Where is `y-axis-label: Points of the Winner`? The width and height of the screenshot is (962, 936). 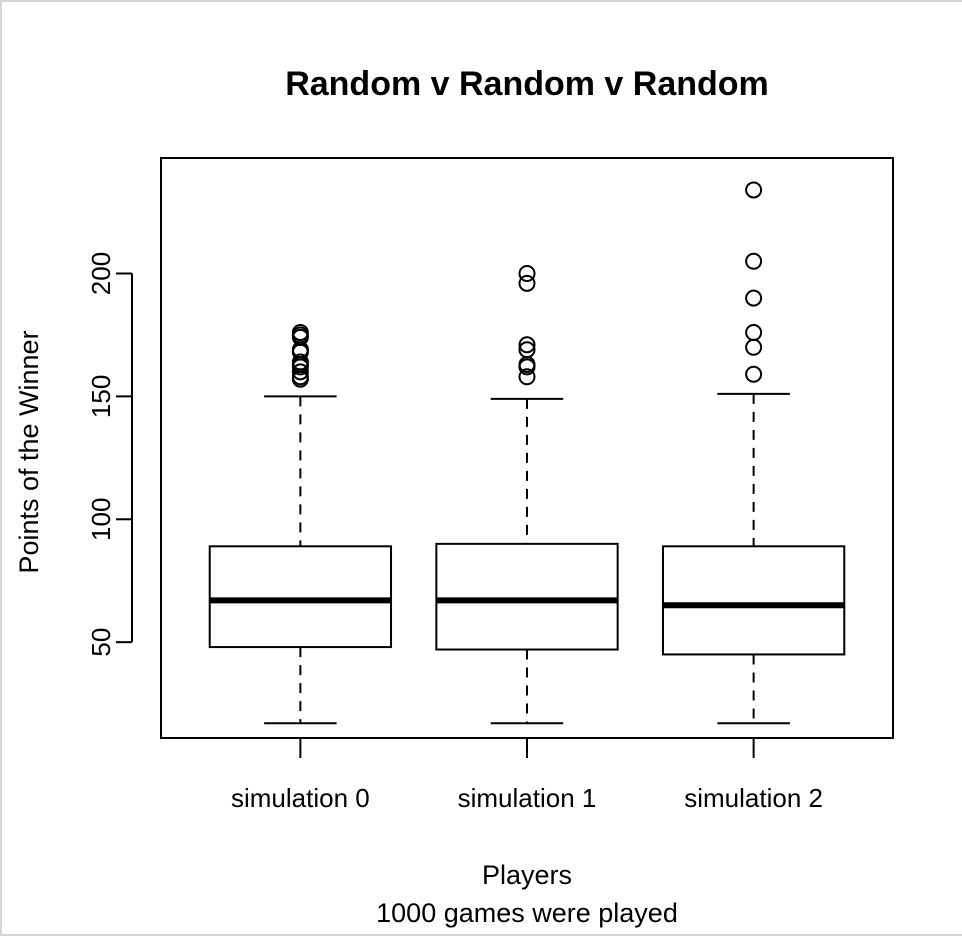 y-axis-label: Points of the Winner is located at coordinates (29, 451).